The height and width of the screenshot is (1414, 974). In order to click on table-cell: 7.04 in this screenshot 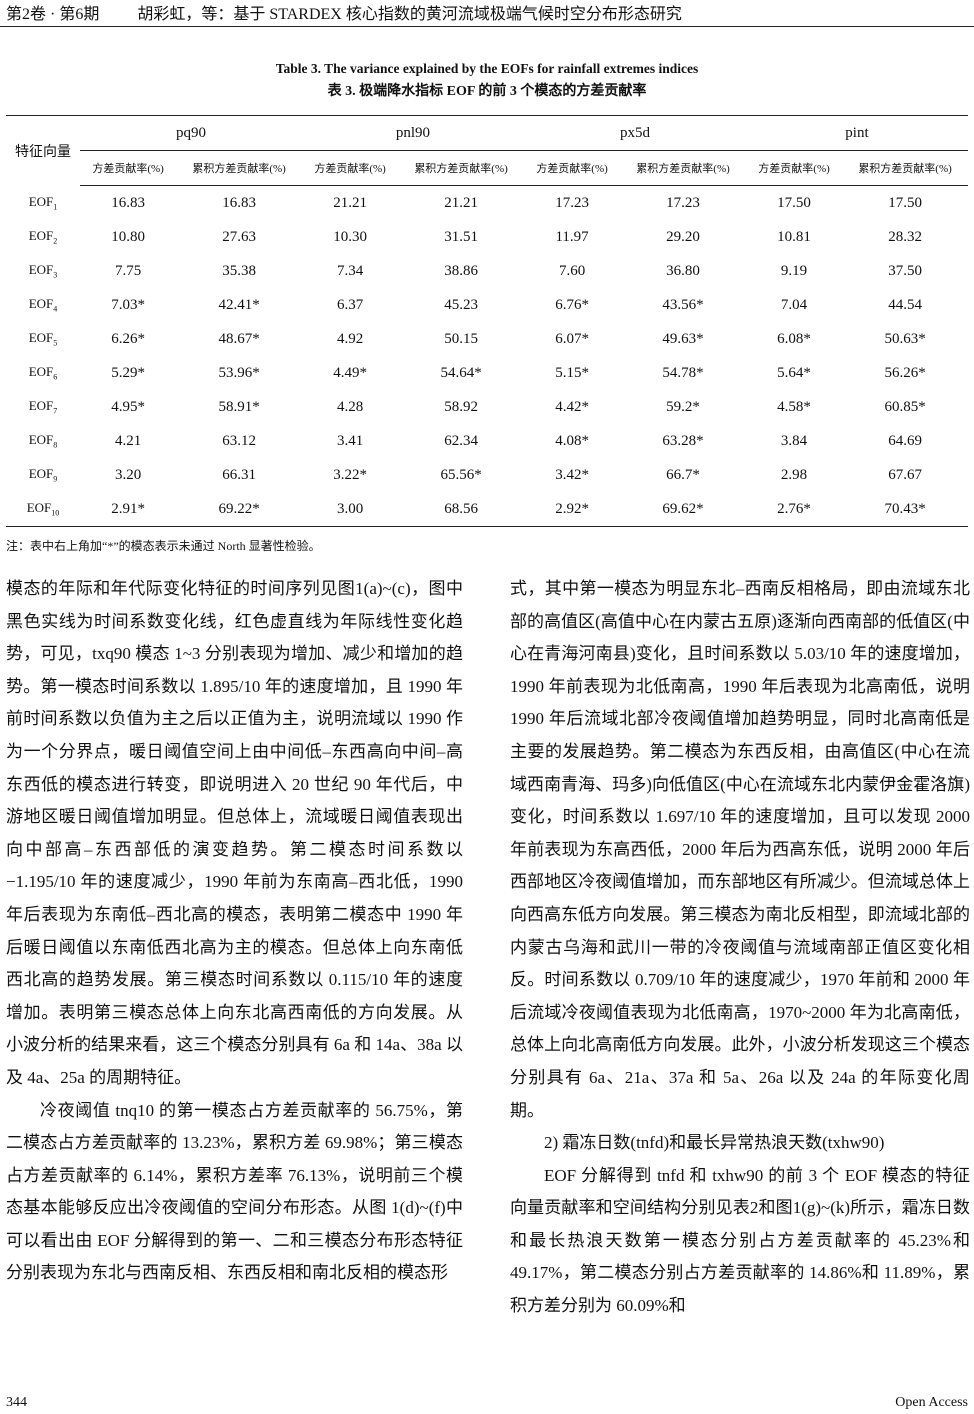, I will do `click(794, 304)`.